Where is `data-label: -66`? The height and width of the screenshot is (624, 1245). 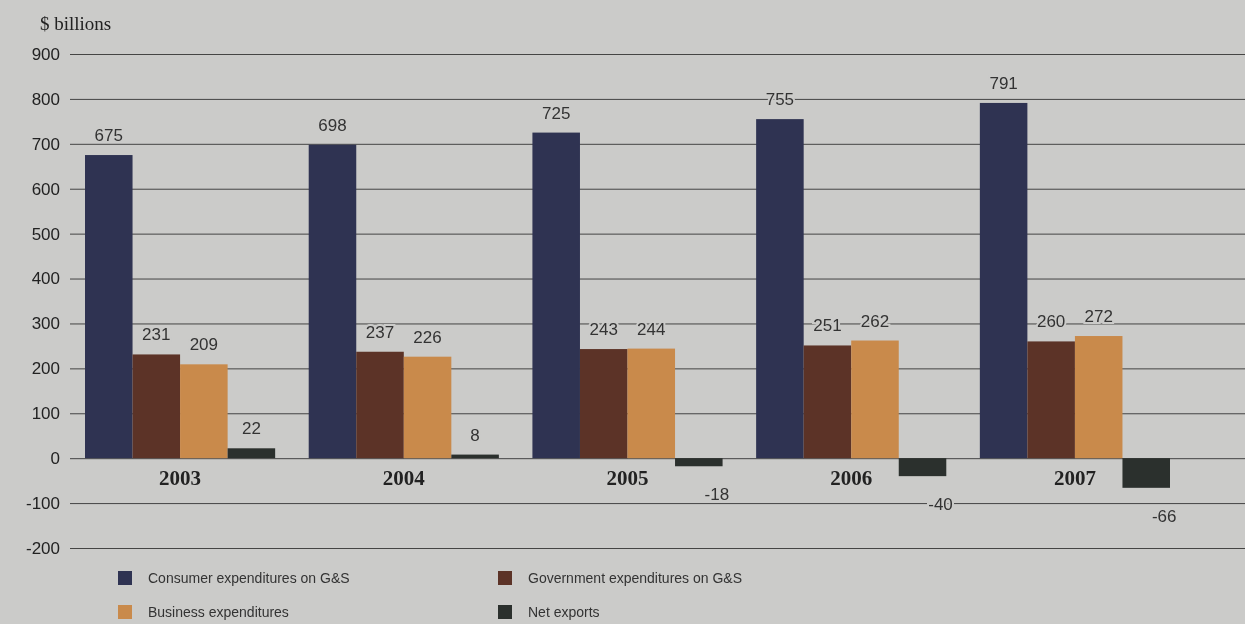 data-label: -66 is located at coordinates (1164, 516).